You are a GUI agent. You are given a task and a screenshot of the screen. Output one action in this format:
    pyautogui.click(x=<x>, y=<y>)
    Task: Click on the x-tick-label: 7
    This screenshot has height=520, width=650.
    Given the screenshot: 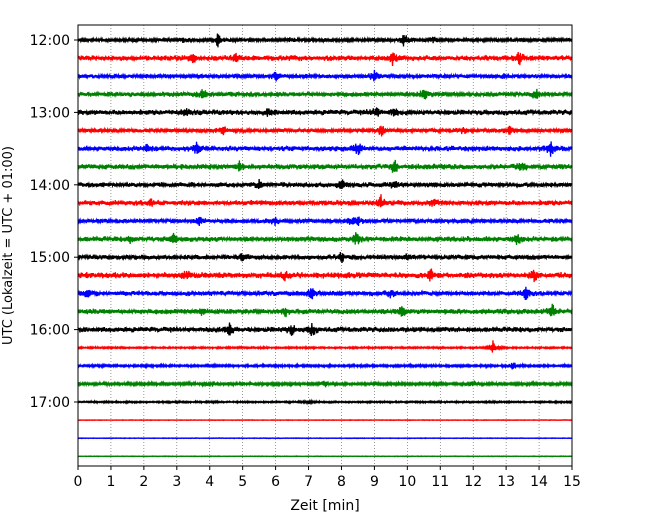 What is the action you would take?
    pyautogui.click(x=308, y=482)
    